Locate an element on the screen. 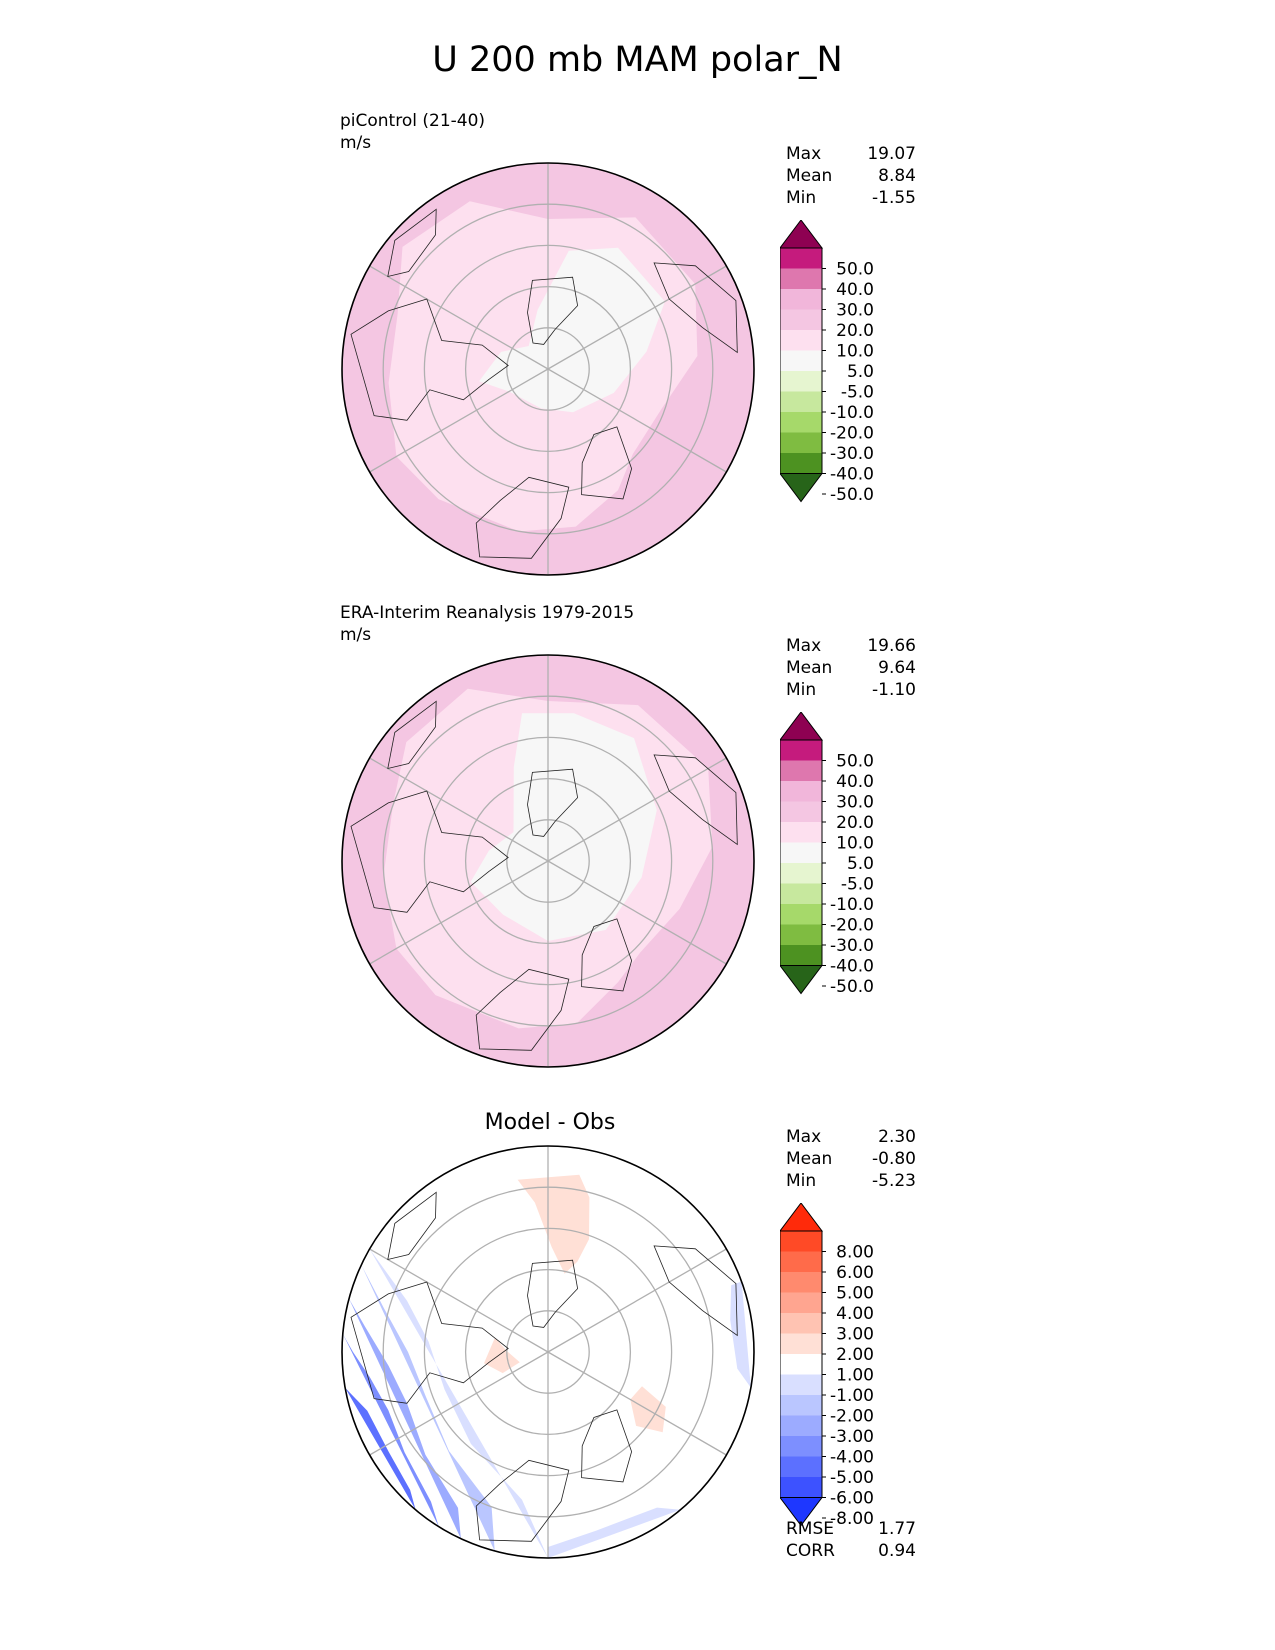  panel-3-polar-map is located at coordinates (548, 1352).